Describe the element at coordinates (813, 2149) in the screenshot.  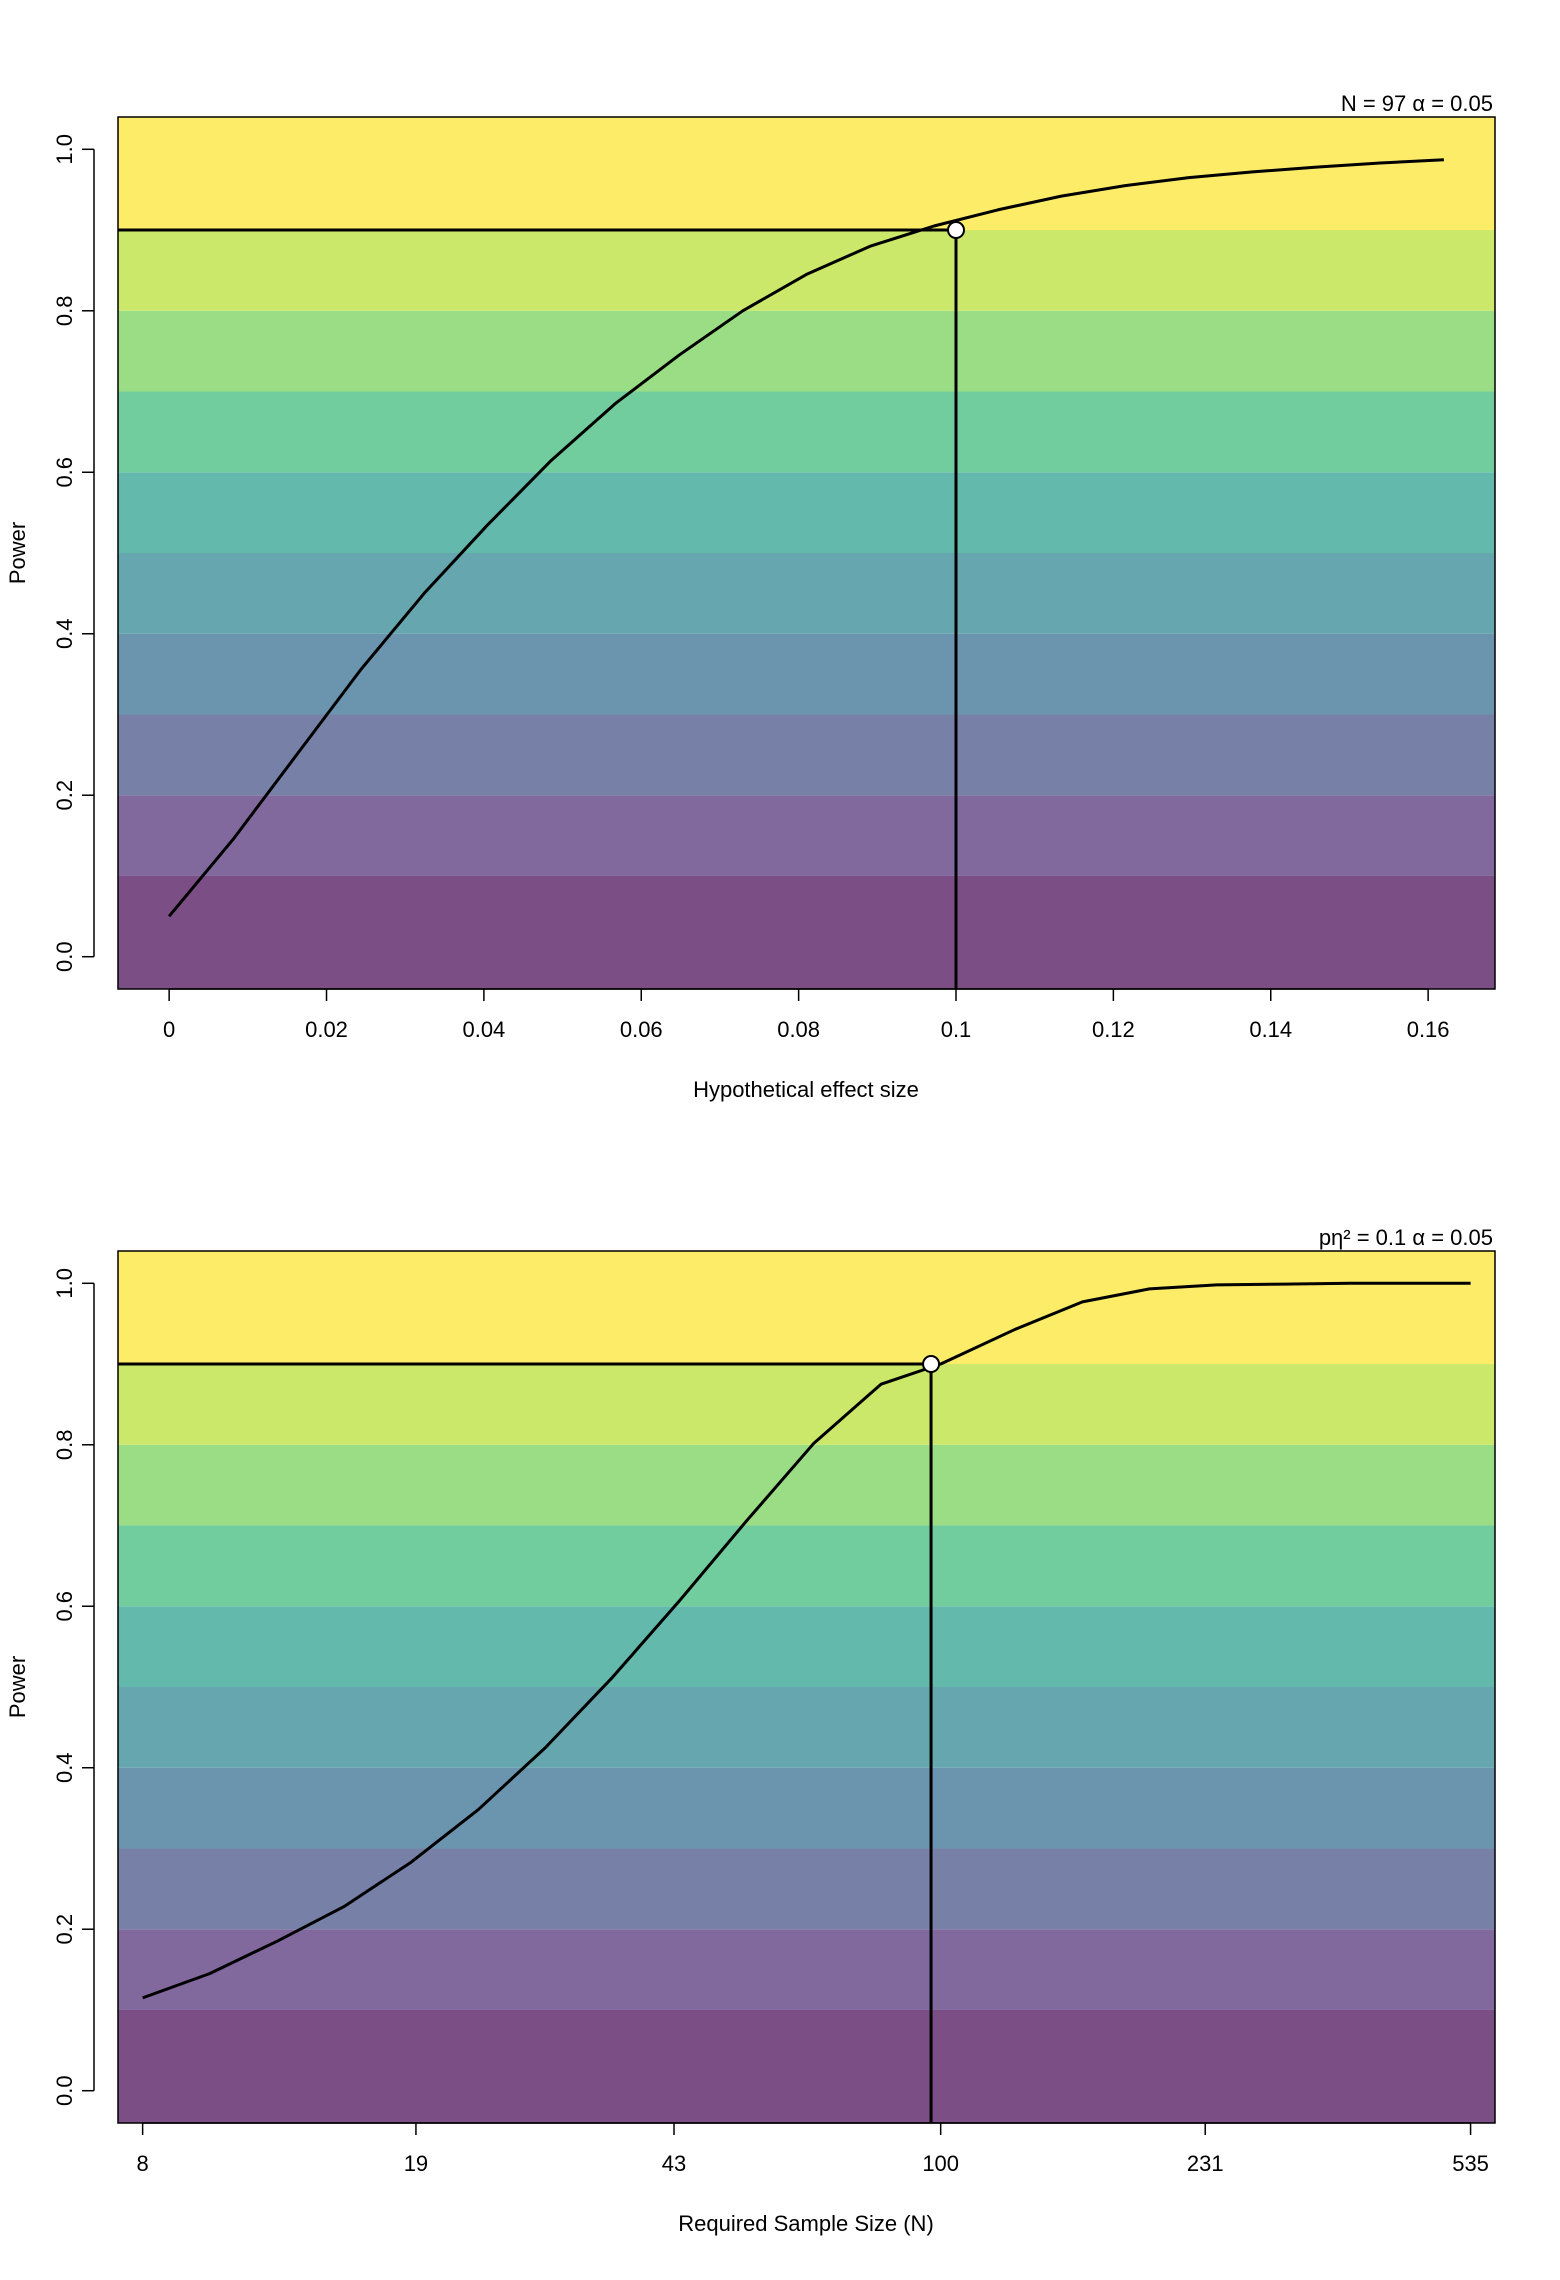
I see `x-axis: 8 19 43 100 231 535` at that location.